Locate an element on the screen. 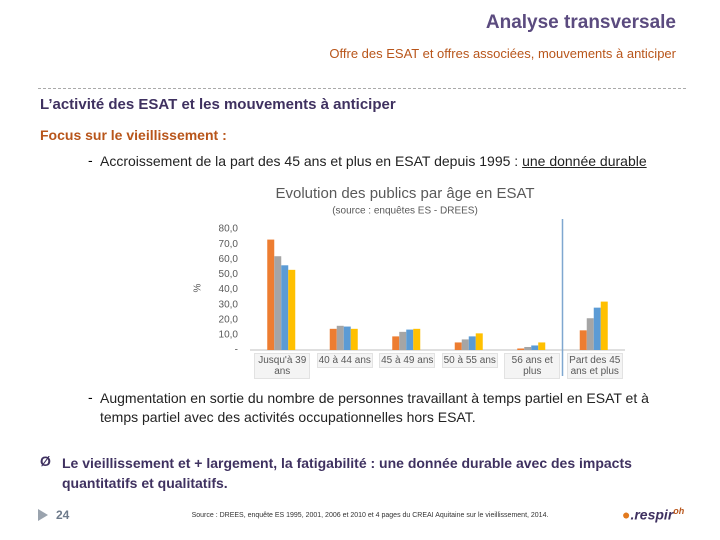 The image size is (720, 540). y-tick-label: 70,0 is located at coordinates (229, 244).